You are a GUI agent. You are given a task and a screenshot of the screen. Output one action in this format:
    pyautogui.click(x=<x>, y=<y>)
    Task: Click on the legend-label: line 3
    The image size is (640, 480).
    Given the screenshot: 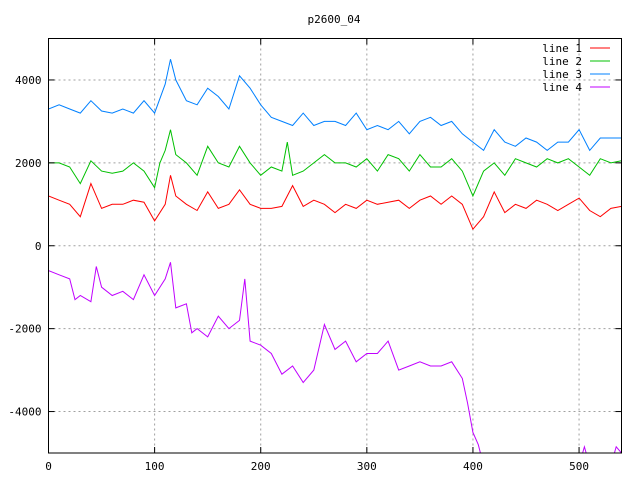 What is the action you would take?
    pyautogui.click(x=562, y=74)
    